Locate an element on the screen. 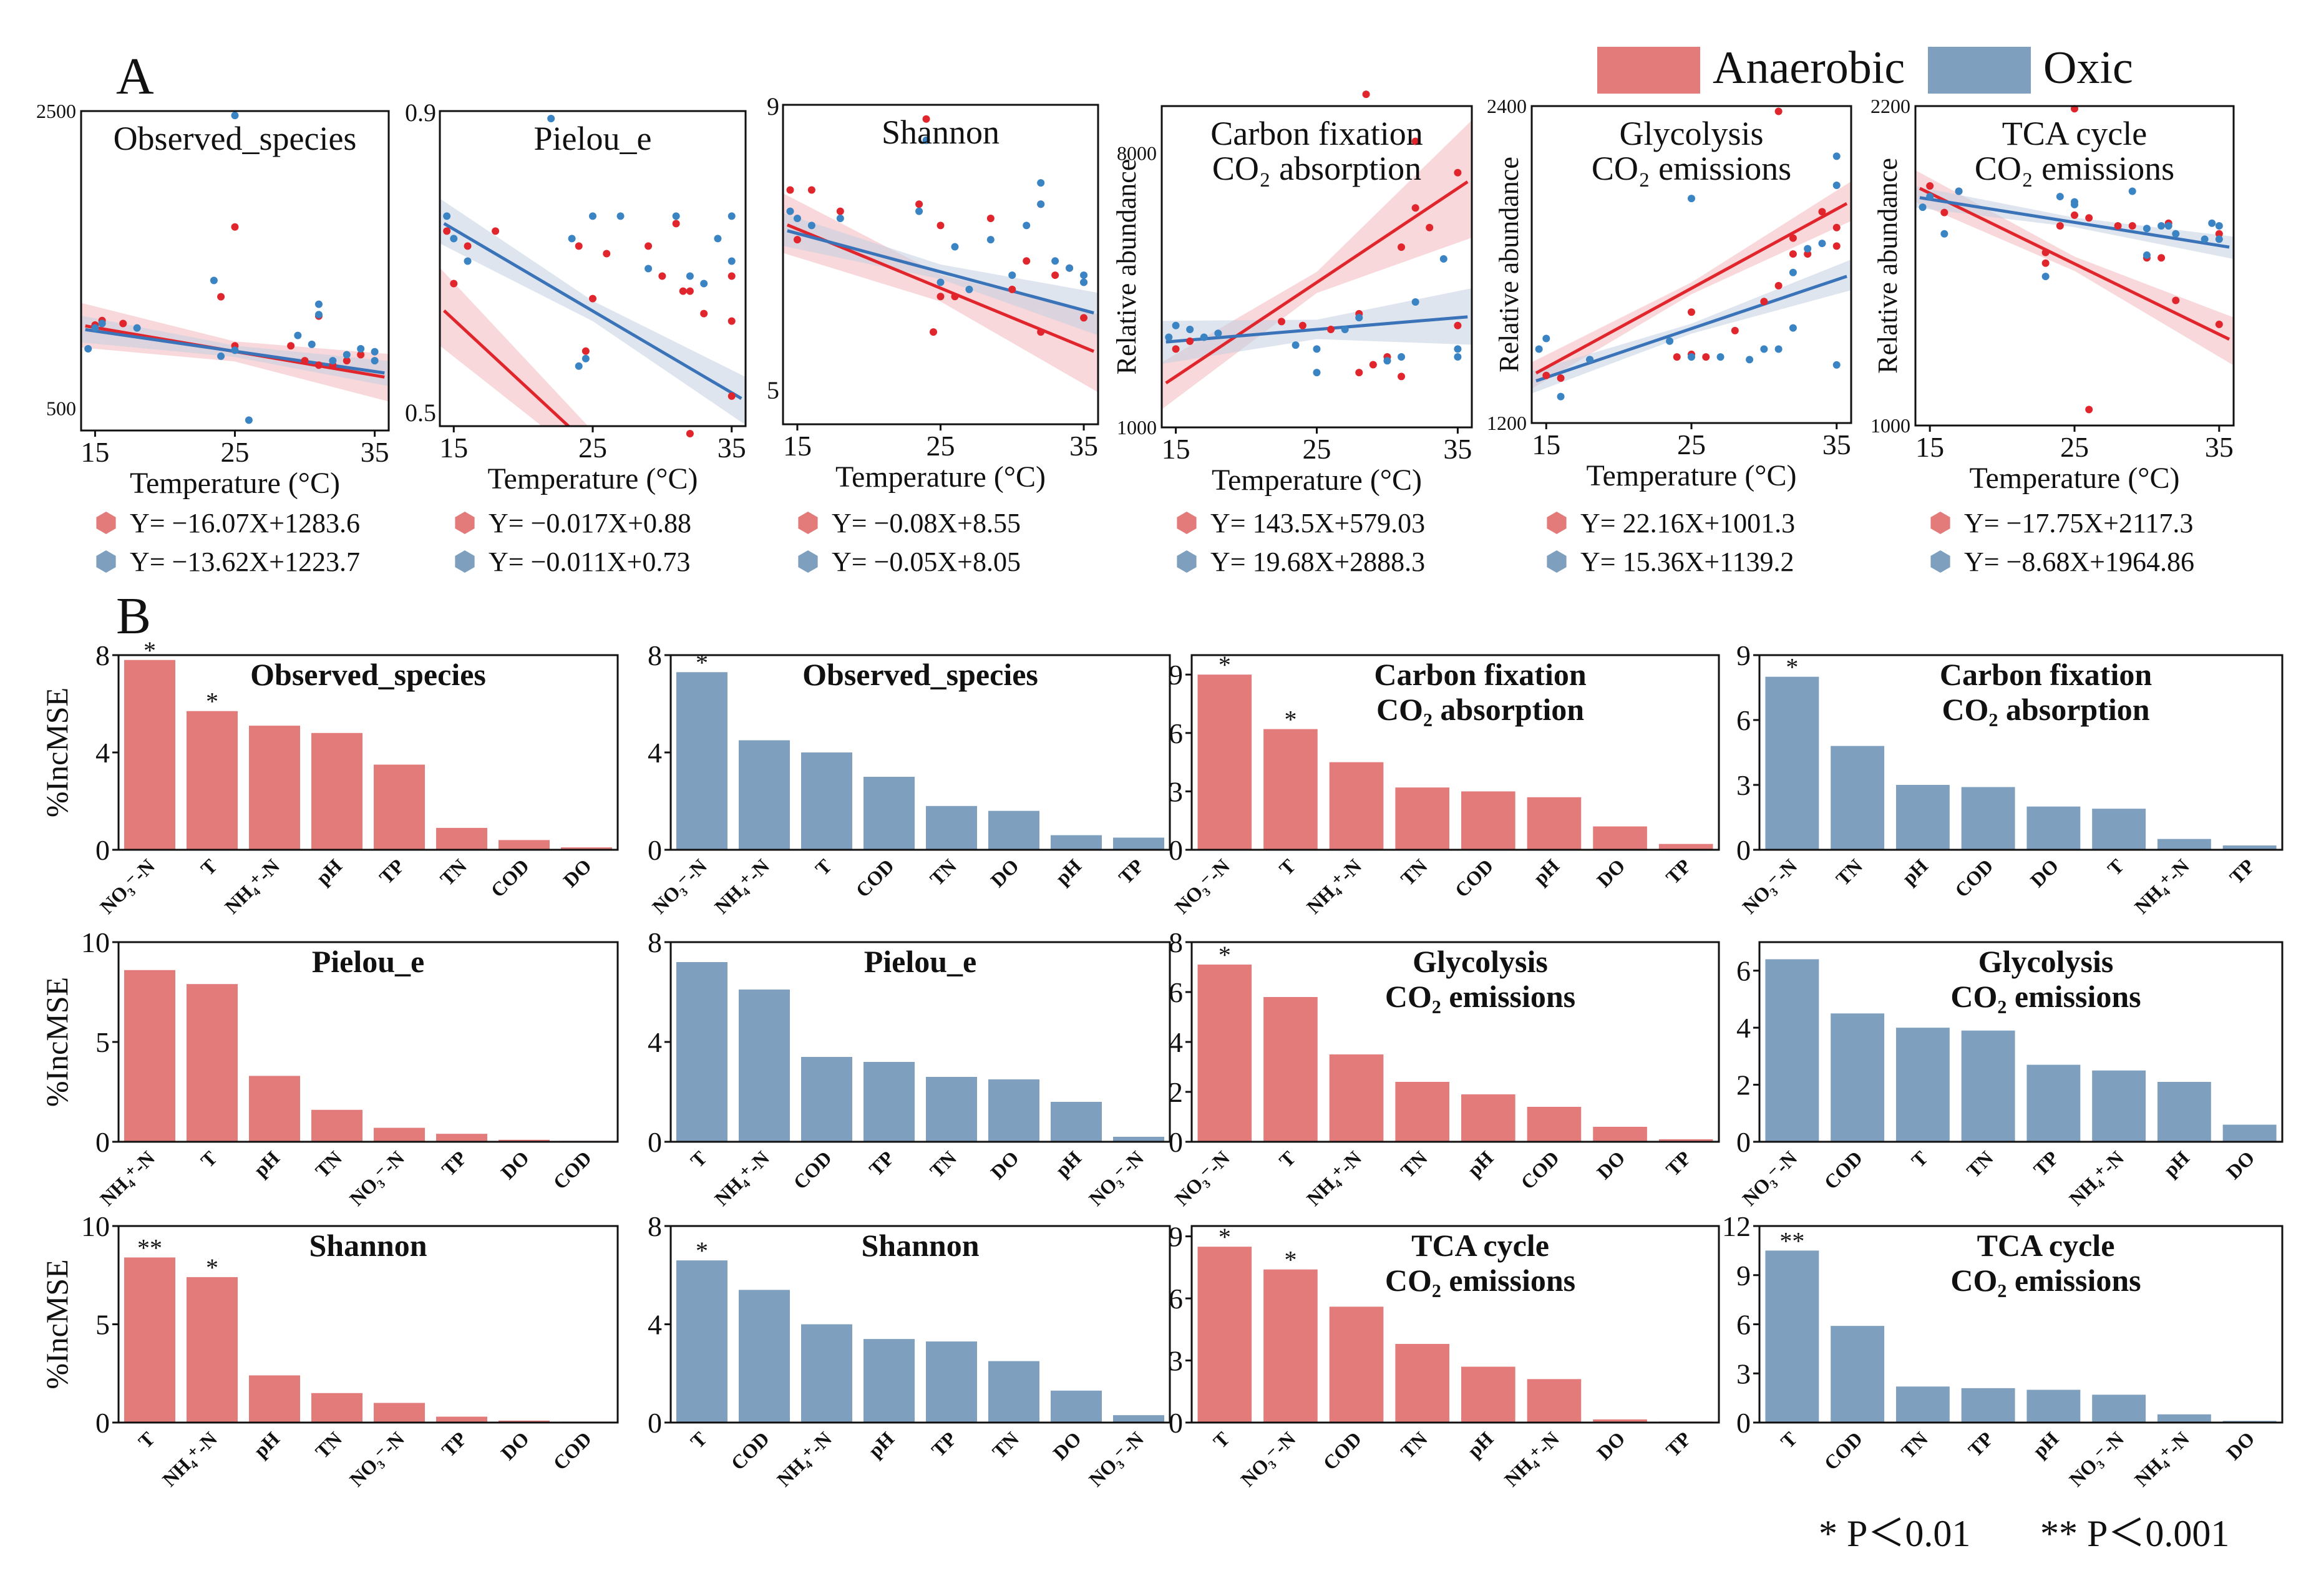  category-label: COD is located at coordinates (572, 1170).